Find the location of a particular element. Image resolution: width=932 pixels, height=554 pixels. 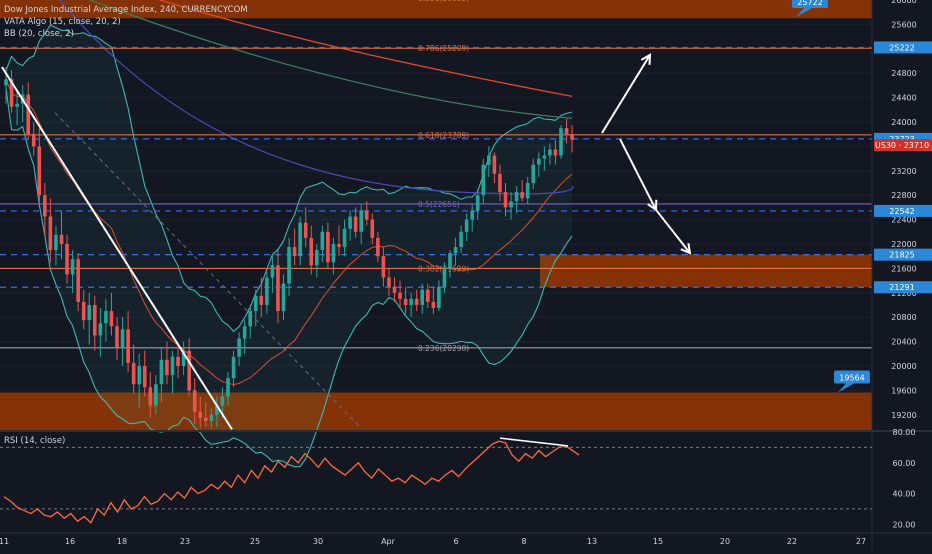

time-tick: 18 is located at coordinates (122, 541).